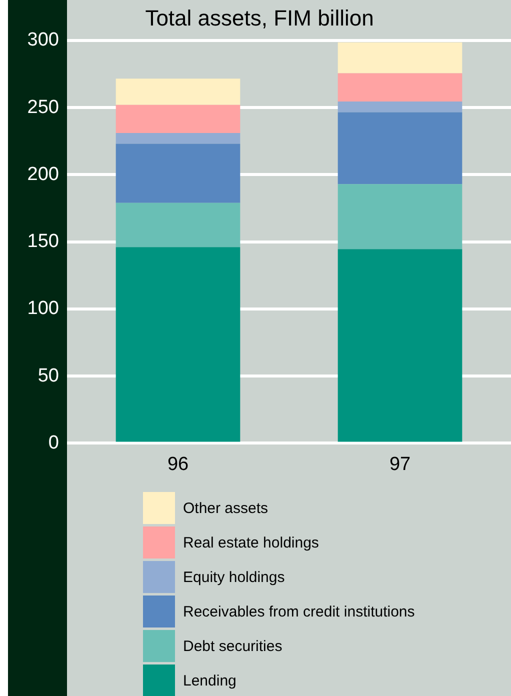 The image size is (511, 696). I want to click on legend-label: Receivables from credit institutions, so click(299, 612).